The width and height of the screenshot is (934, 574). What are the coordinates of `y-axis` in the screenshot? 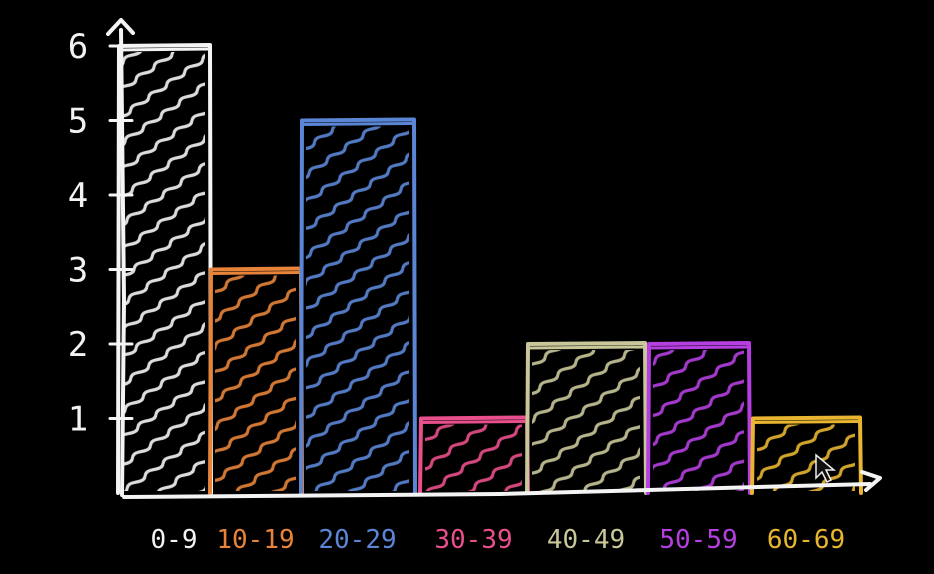 It's located at (123, 262).